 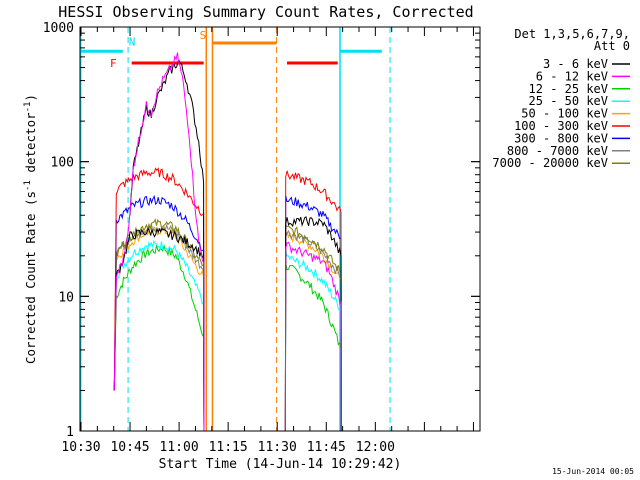 I want to click on legend-label-100-300-kev: 100 - 300 keV, so click(x=561, y=126).